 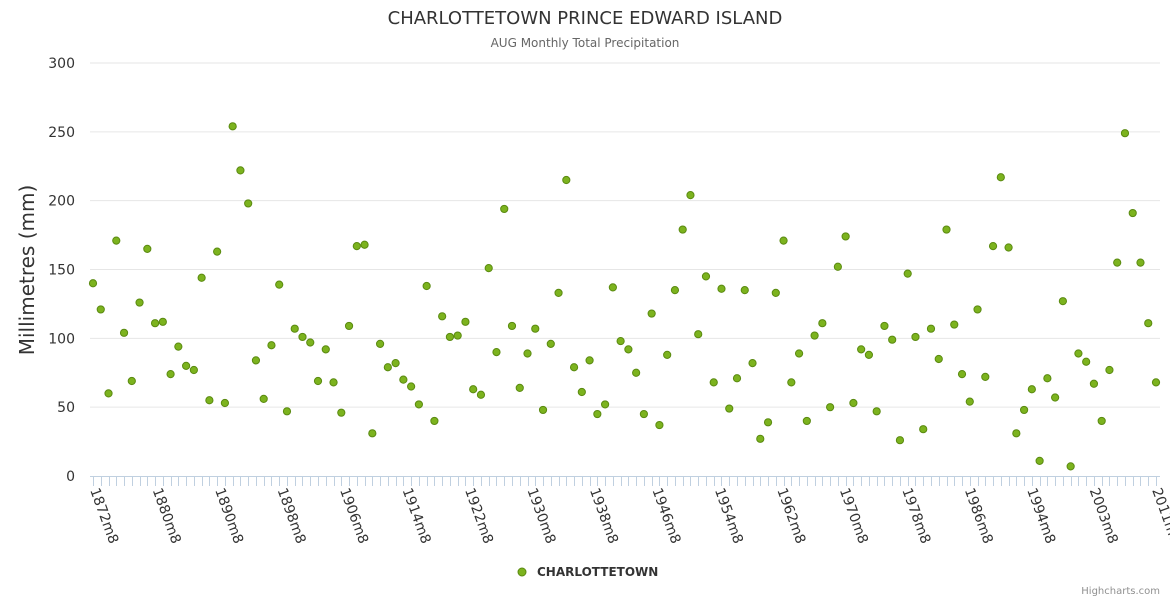 I want to click on legend: CHARLOTTETOWN, so click(x=587, y=572).